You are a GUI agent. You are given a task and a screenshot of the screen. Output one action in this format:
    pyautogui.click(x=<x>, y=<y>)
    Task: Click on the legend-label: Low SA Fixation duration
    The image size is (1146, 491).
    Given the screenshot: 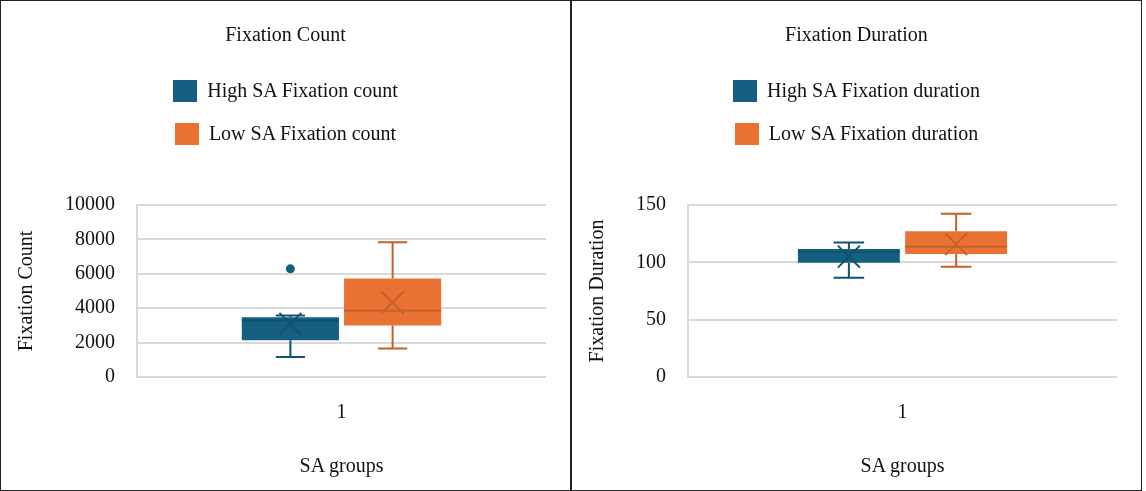 What is the action you would take?
    pyautogui.click(x=873, y=133)
    